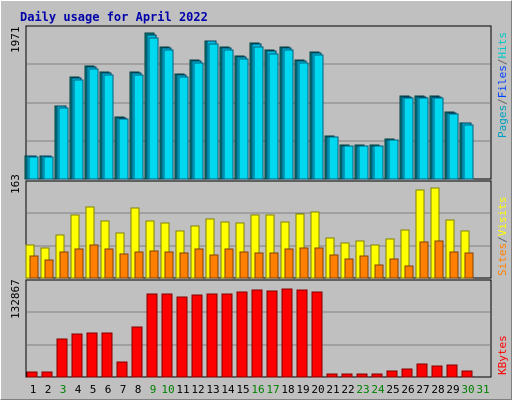  Describe the element at coordinates (15, 40) in the screenshot. I see `y-max-label-hits: 1971` at that location.